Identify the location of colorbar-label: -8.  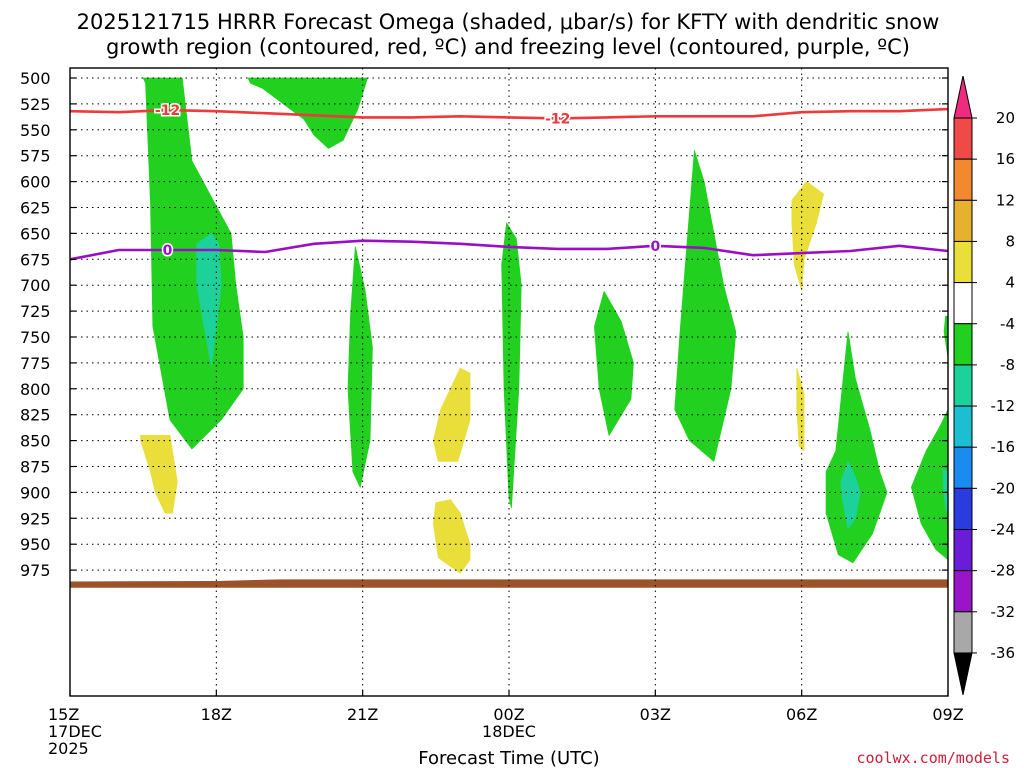
(1007, 365).